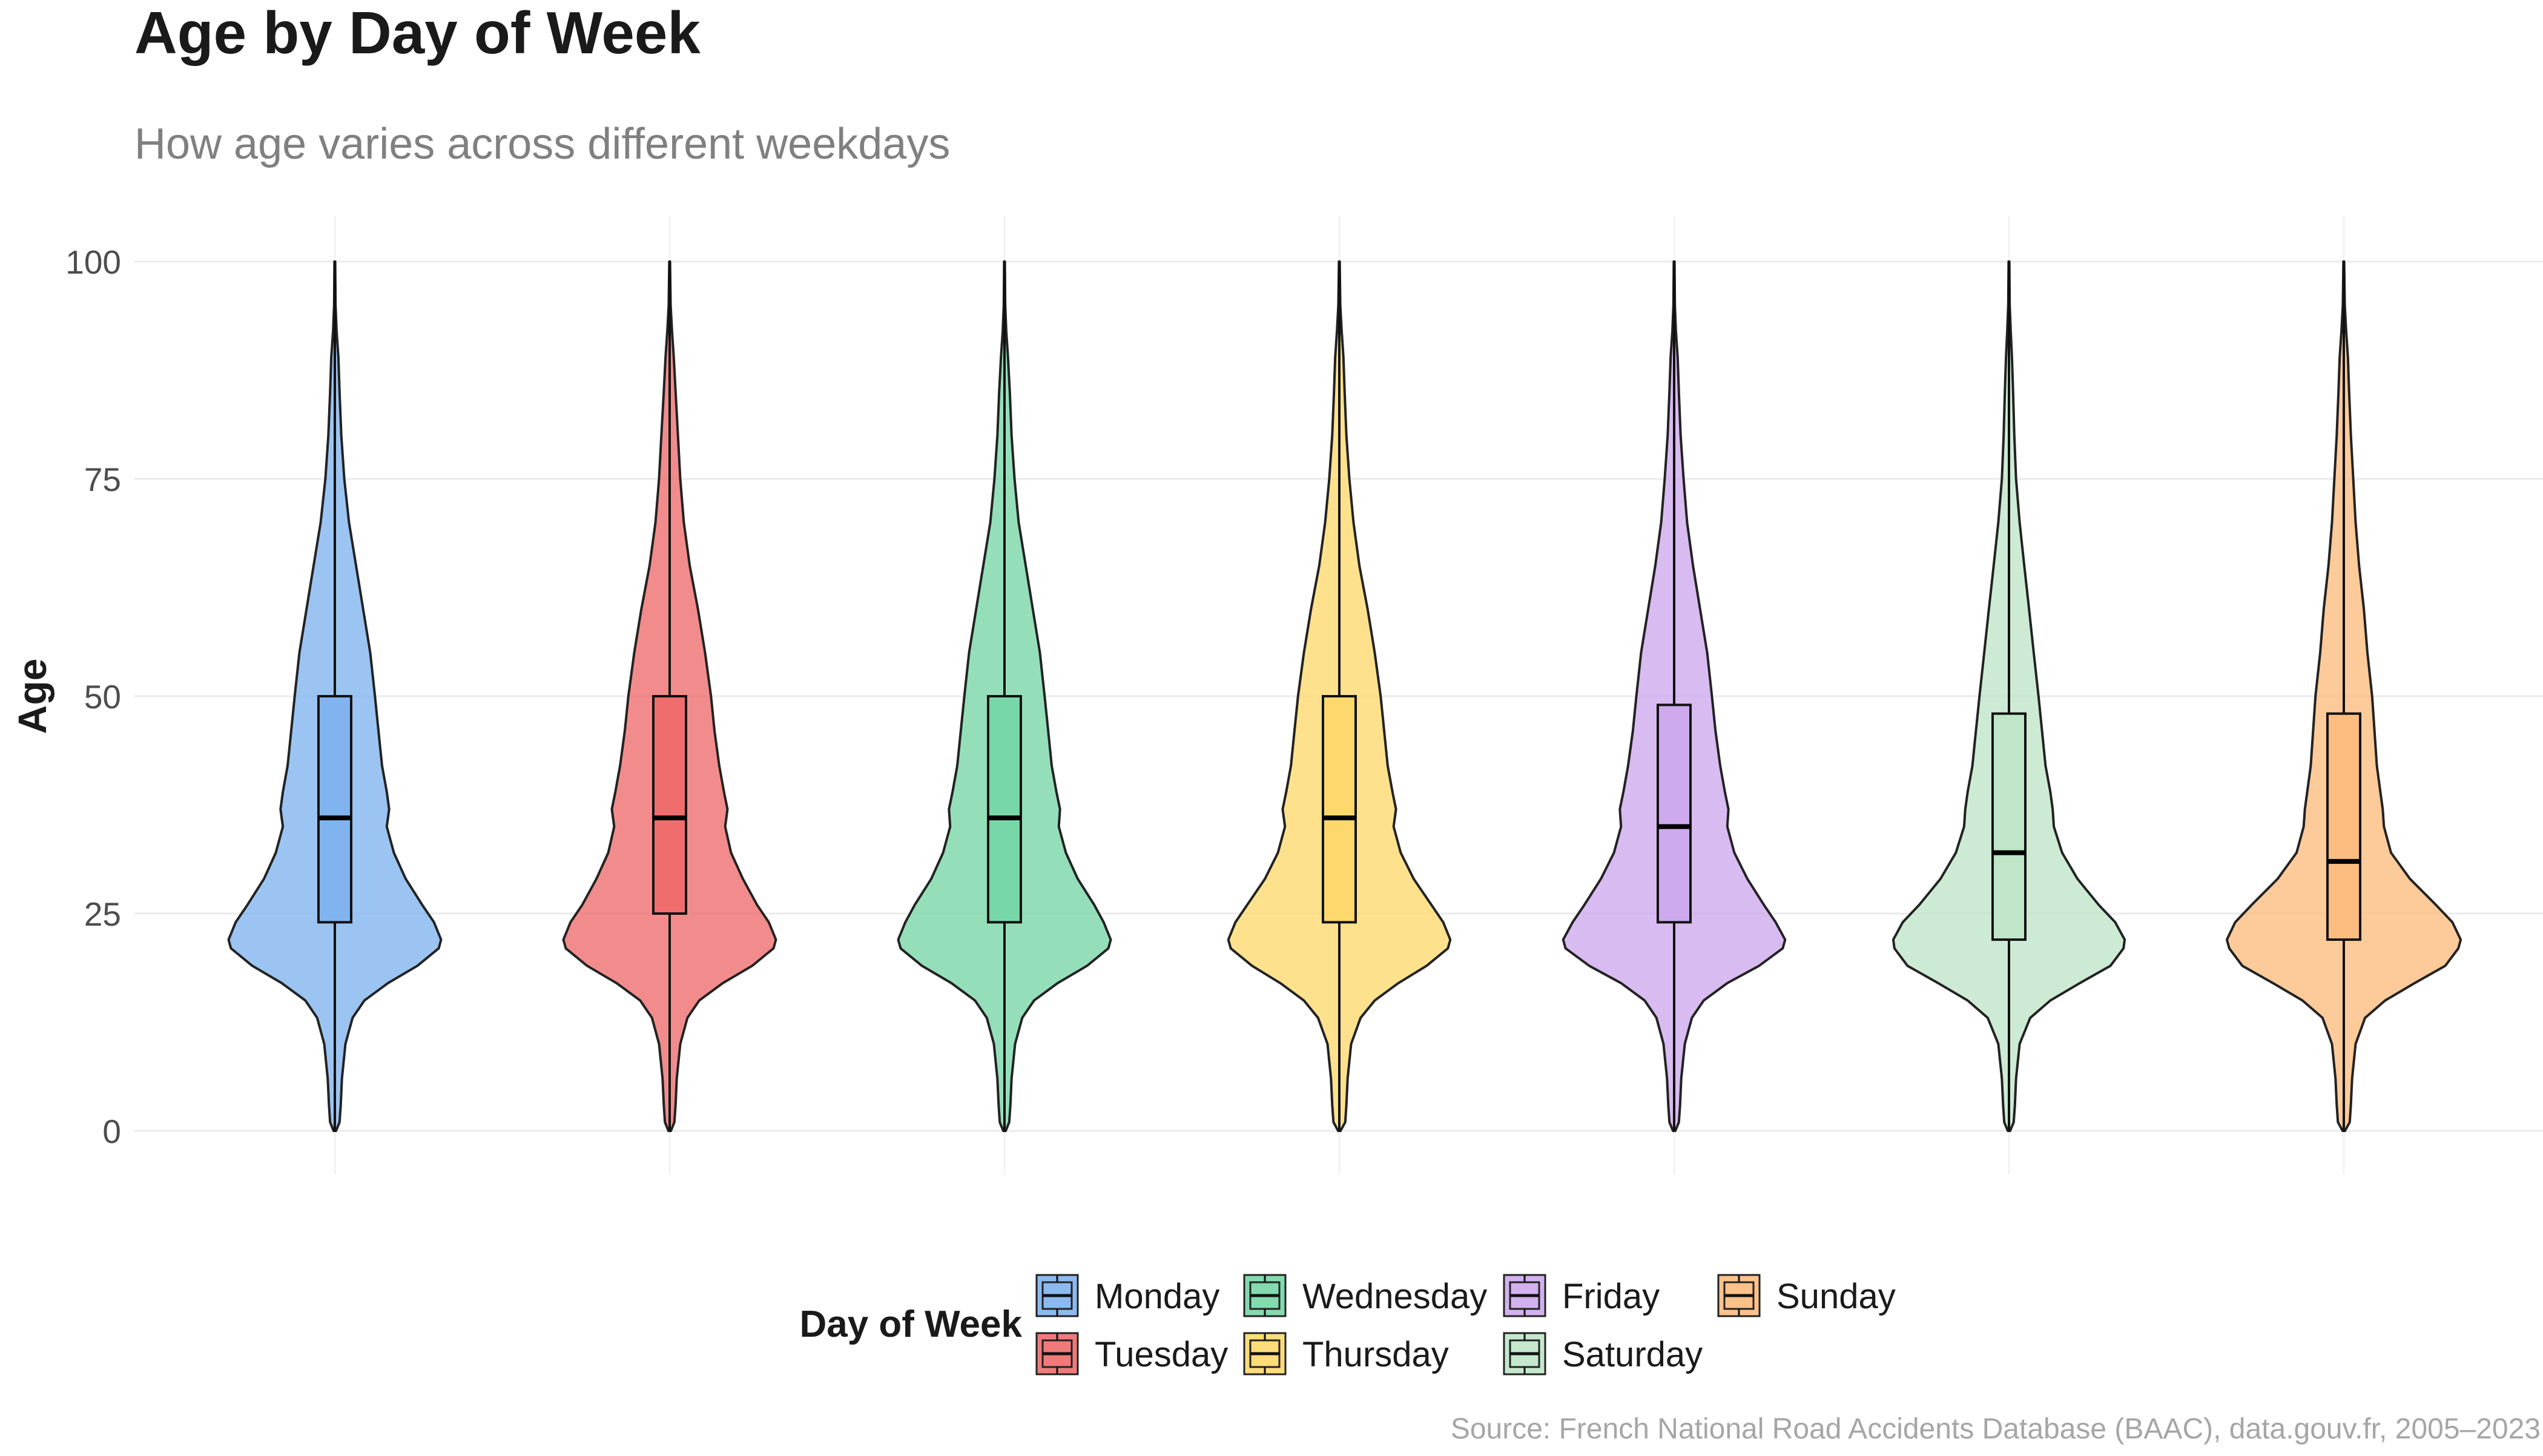 This screenshot has width=2543, height=1456. I want to click on legend-item-wednesday: Wednesday, so click(1365, 1295).